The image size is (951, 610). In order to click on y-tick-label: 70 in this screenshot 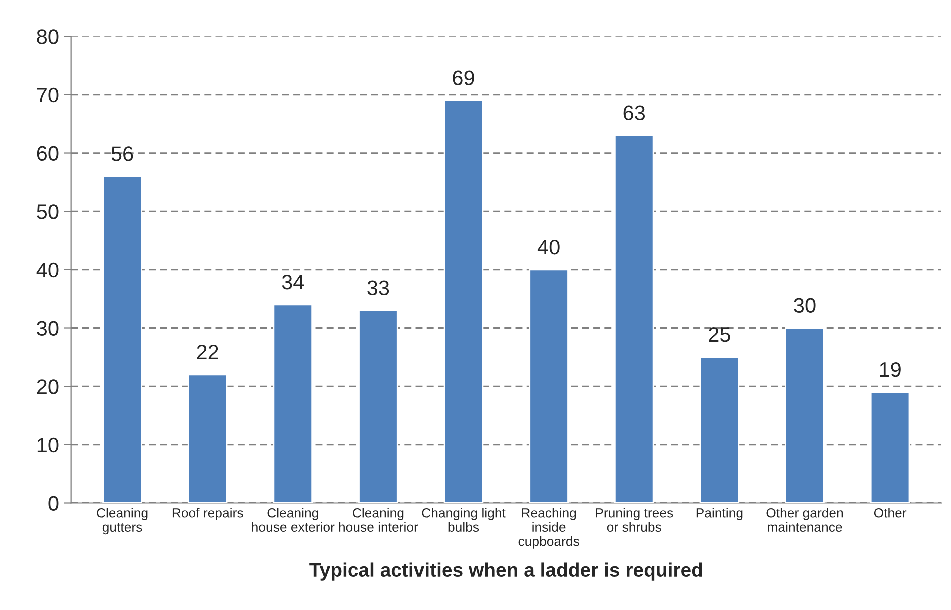, I will do `click(48, 95)`.